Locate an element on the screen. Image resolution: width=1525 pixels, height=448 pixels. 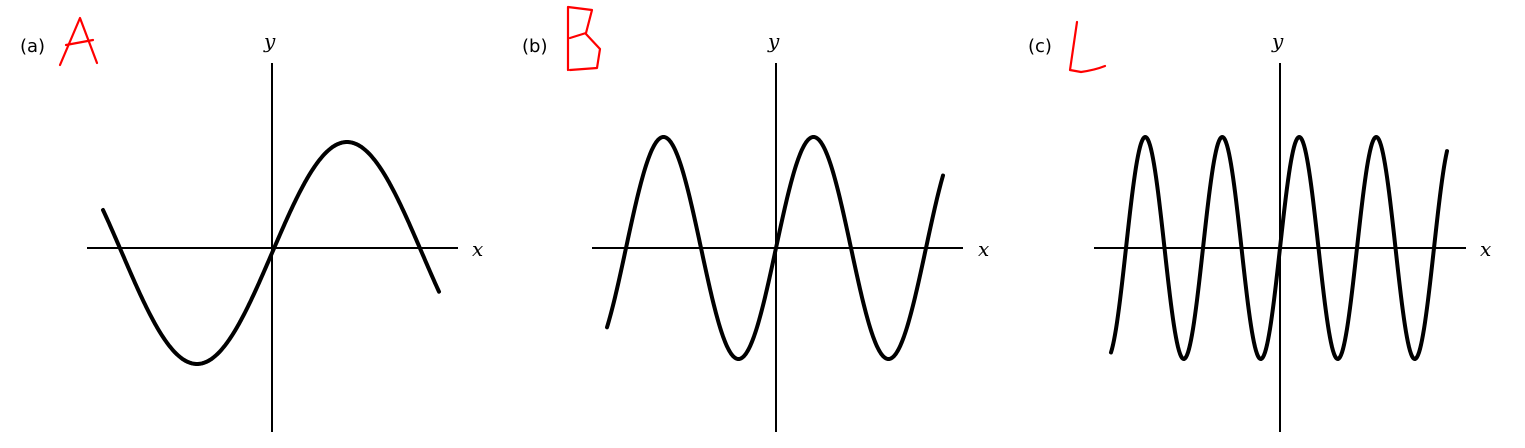
panel-a-label: (a) is located at coordinates (32, 46).